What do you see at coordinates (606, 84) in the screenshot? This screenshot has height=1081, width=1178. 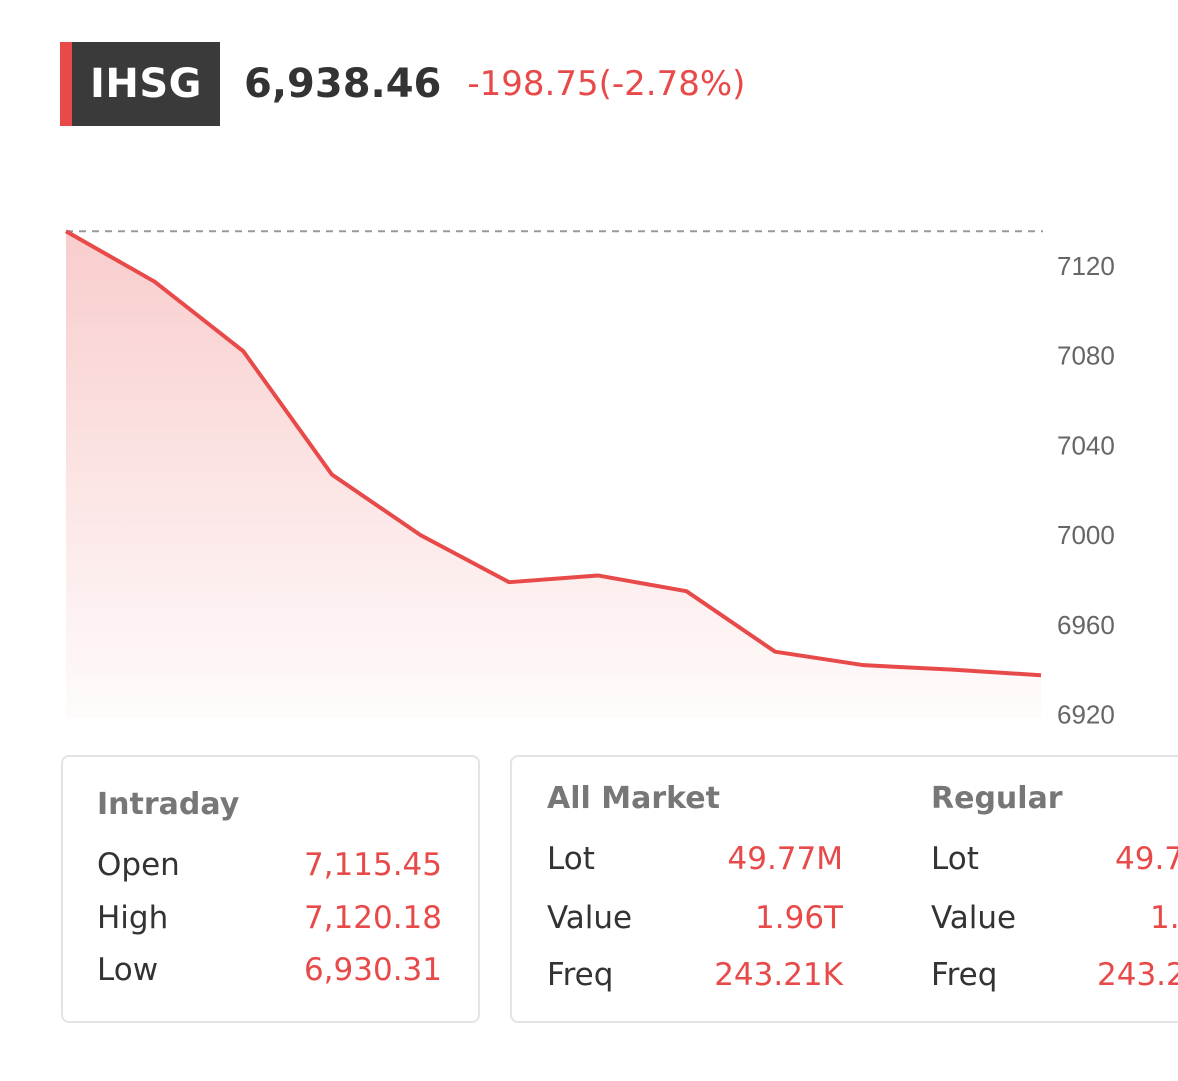 I see `index-change: -198.75(-2.78%)` at bounding box center [606, 84].